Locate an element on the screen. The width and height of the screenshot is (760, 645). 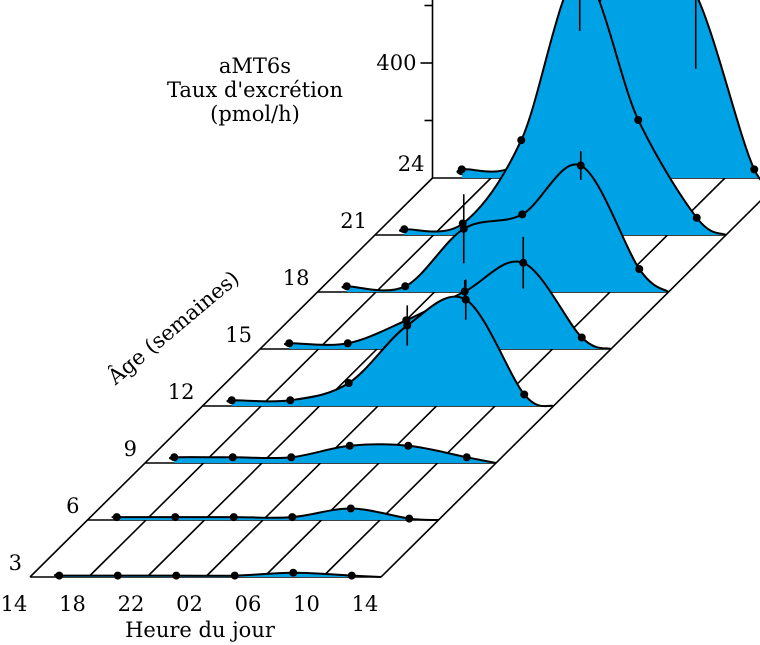
x-tick-label: 18 is located at coordinates (72, 604).